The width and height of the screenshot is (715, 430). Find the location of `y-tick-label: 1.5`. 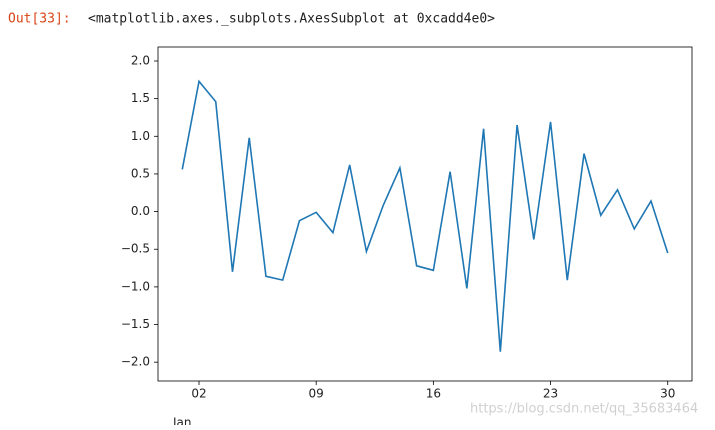

y-tick-label: 1.5 is located at coordinates (140, 98).